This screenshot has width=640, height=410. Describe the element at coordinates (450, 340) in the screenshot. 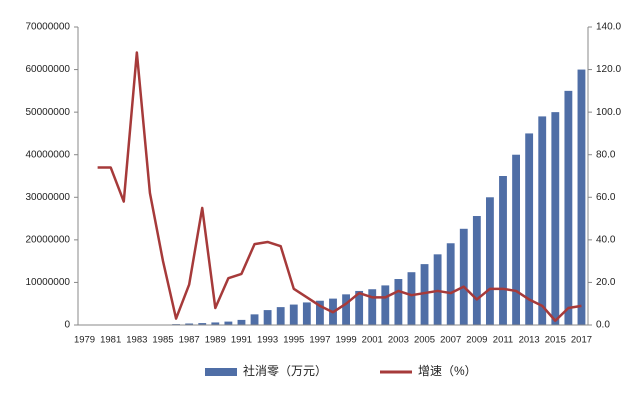

I see `x-tick-label: 2007` at that location.